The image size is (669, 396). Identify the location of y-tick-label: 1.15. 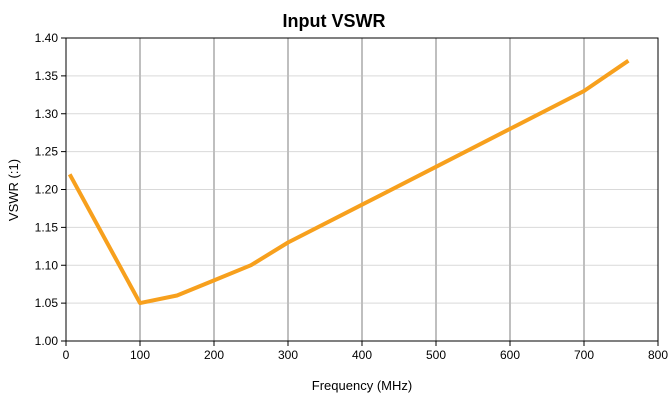
(47, 227).